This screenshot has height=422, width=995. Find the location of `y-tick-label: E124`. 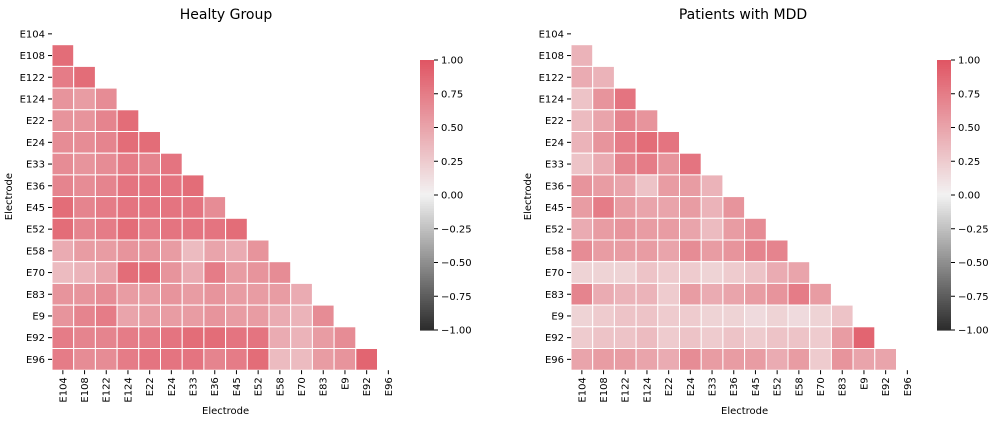

y-tick-label: E124 is located at coordinates (551, 99).